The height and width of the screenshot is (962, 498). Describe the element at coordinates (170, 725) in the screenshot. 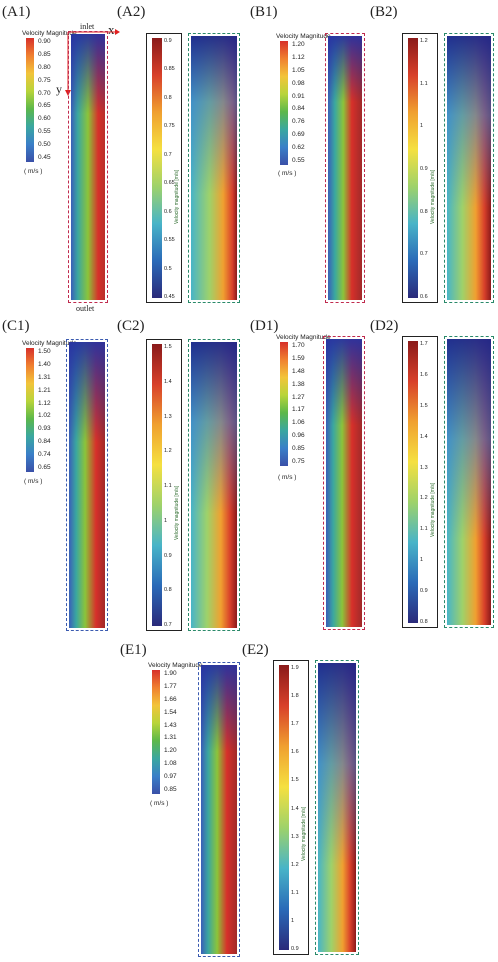

I see `tick-label: 1.43` at that location.